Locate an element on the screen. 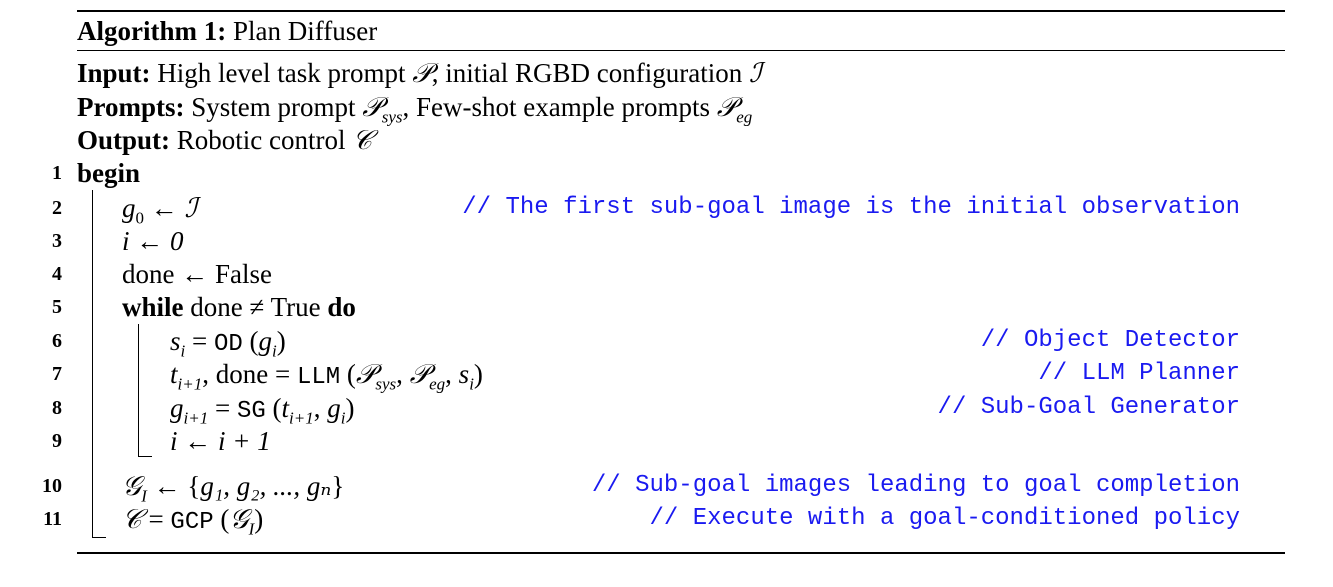  line-number: 7 is located at coordinates (57, 374).